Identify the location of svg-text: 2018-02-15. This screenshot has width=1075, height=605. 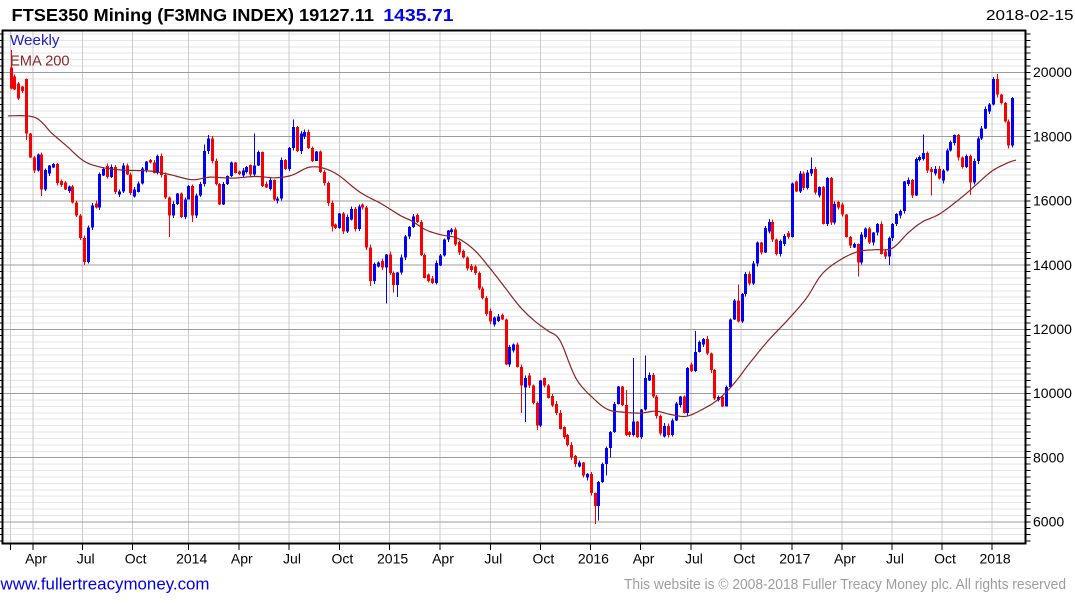
(1030, 15).